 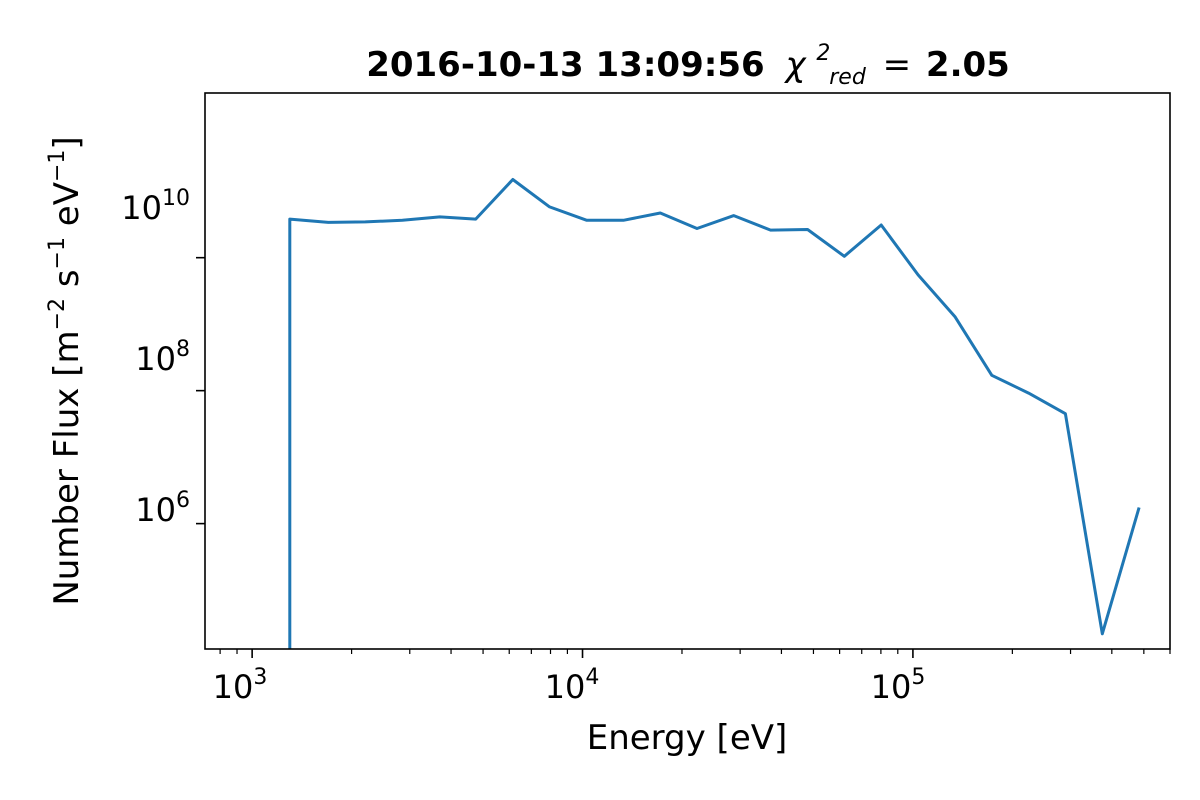 What do you see at coordinates (897, 65) in the screenshot?
I see `title-equals: =` at bounding box center [897, 65].